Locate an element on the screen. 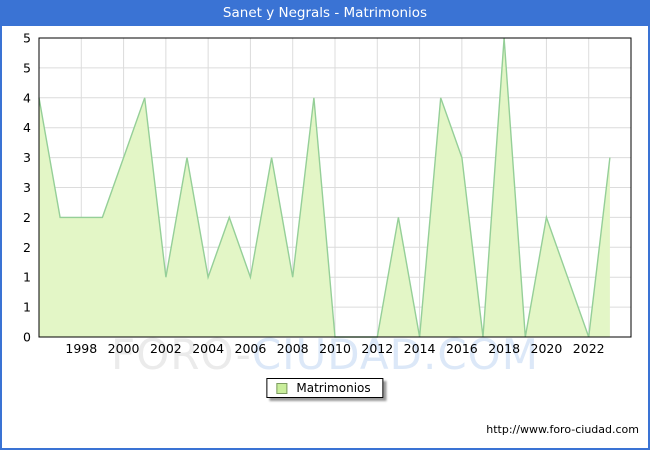 The image size is (650, 450). footer-url: http://www.foro-ciudad.com is located at coordinates (562, 429).